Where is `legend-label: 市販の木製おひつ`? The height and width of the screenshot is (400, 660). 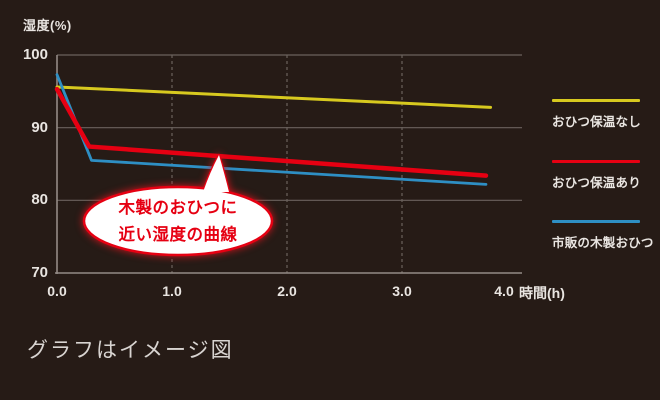 legend-label: 市販の木製おひつ is located at coordinates (603, 243).